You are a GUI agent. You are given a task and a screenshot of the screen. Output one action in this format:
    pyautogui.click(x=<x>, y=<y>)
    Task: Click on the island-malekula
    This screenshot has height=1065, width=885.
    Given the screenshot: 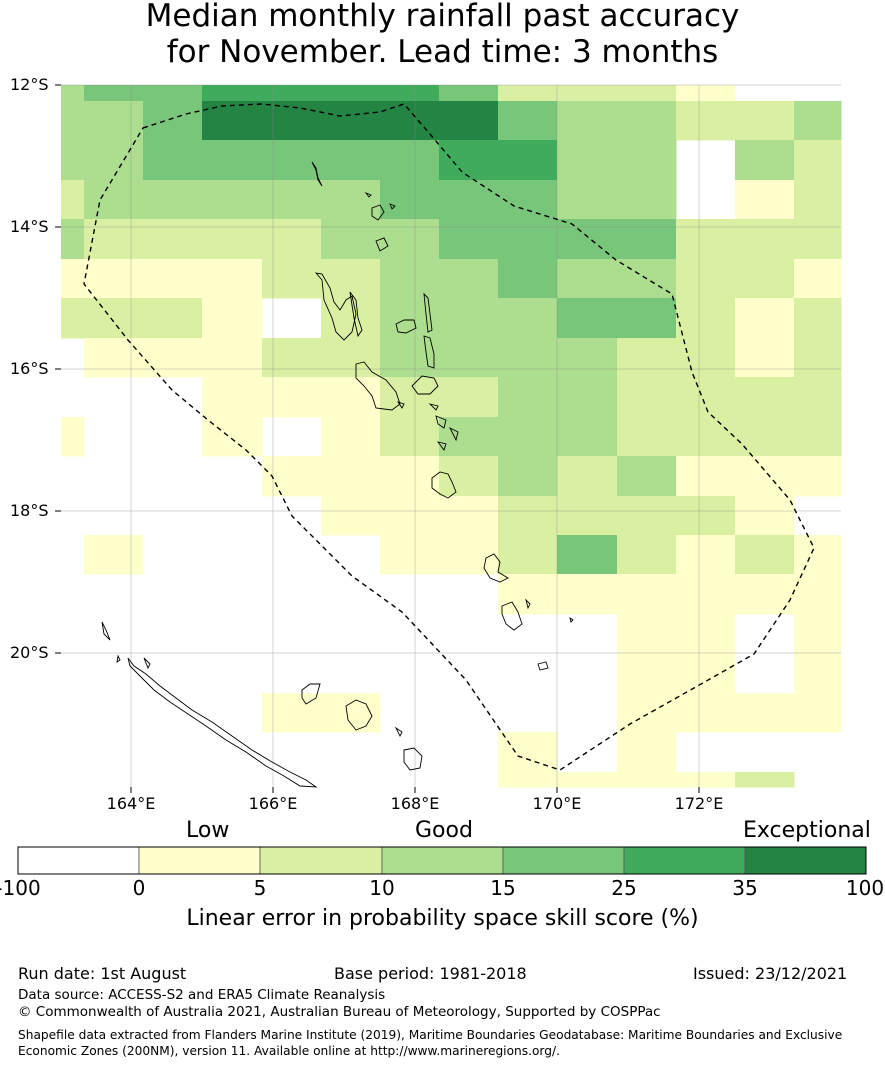 What is the action you would take?
    pyautogui.click(x=378, y=386)
    